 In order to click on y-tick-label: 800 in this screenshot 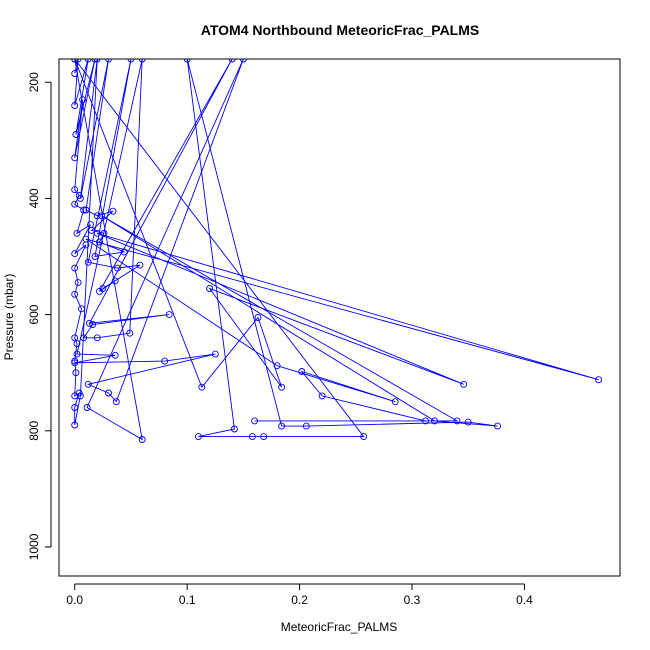, I will do `click(34, 430)`.